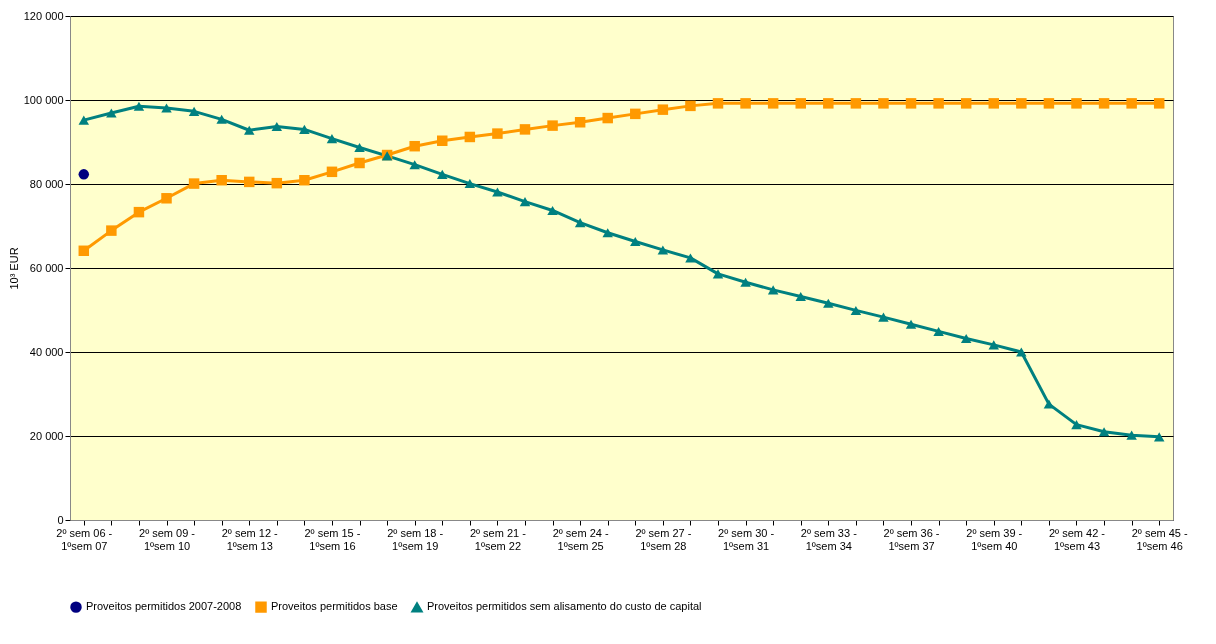  I want to click on x-tick-label: 2º sem 42 - 1ºsem 43, so click(1077, 539).